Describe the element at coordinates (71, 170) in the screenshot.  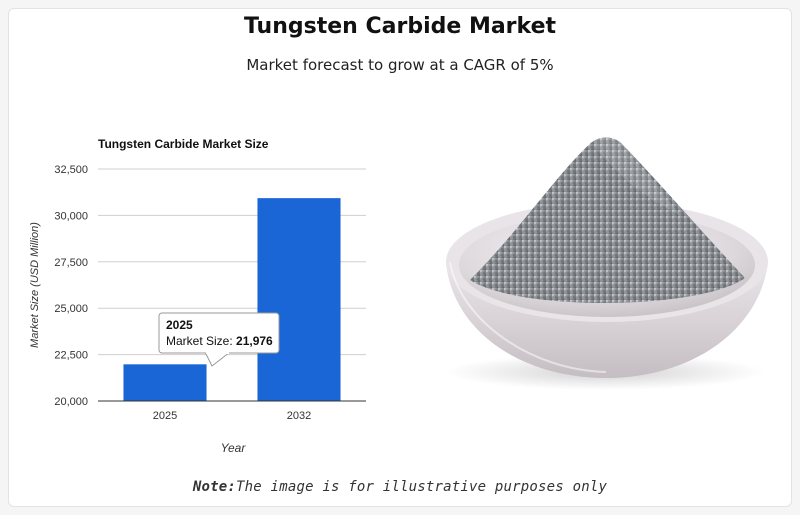
I see `y-tick-label: 32,500` at that location.